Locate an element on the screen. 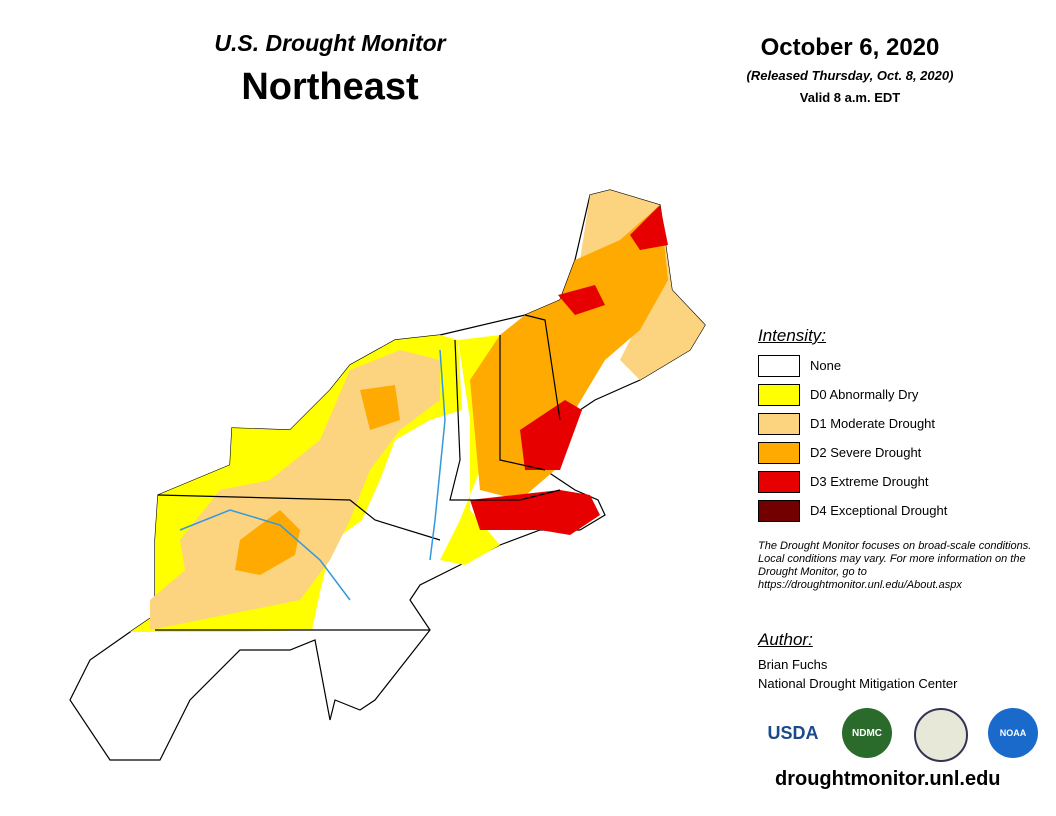 This screenshot has width=1056, height=816. legend-label: D2 Severe Drought is located at coordinates (866, 452).